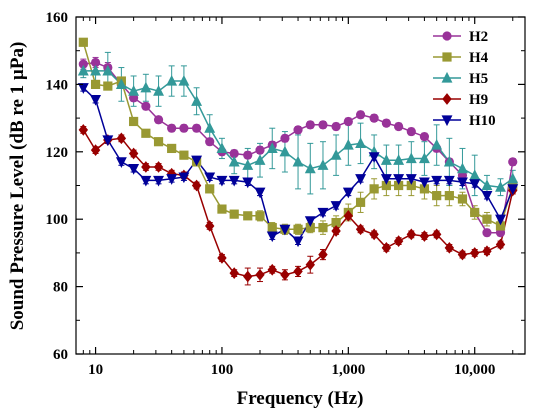 The image size is (550, 414). What do you see at coordinates (447, 77) in the screenshot?
I see `legend-marker-h5` at bounding box center [447, 77].